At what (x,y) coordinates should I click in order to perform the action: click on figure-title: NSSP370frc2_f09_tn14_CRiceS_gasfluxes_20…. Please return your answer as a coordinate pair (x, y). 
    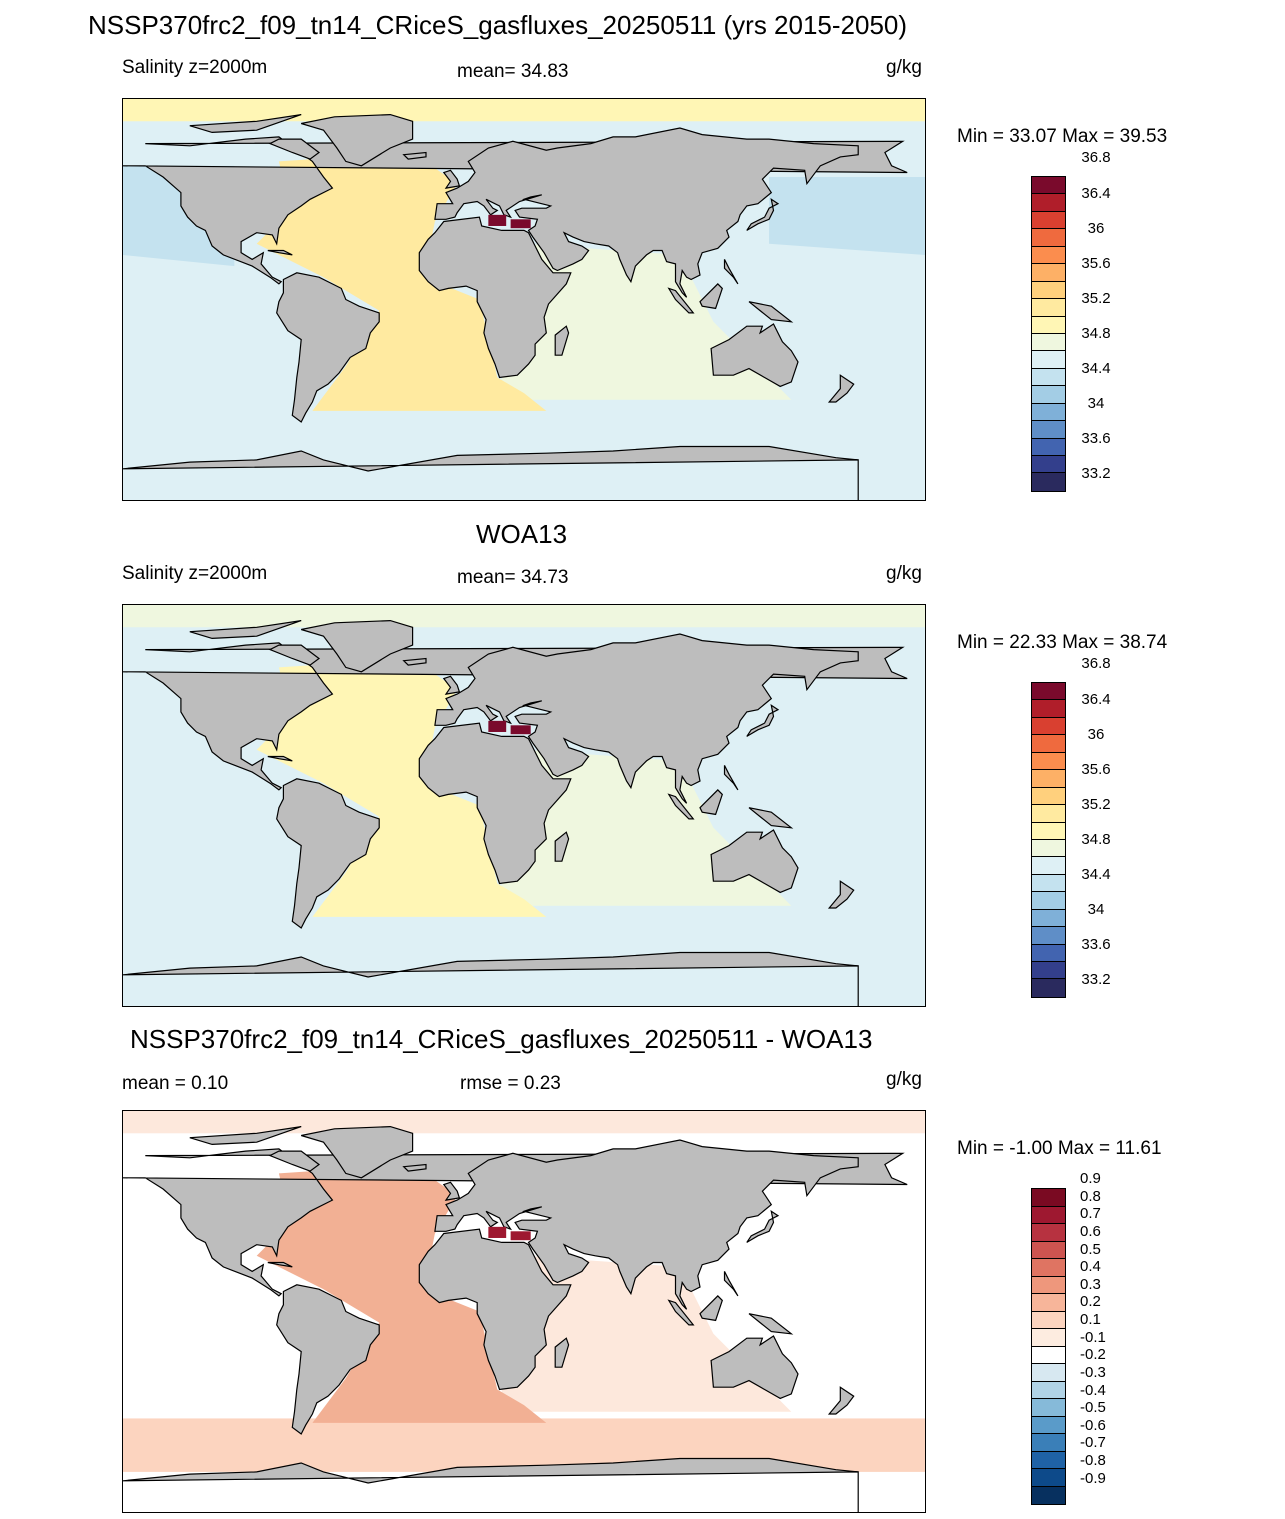
    Looking at the image, I should click on (498, 25).